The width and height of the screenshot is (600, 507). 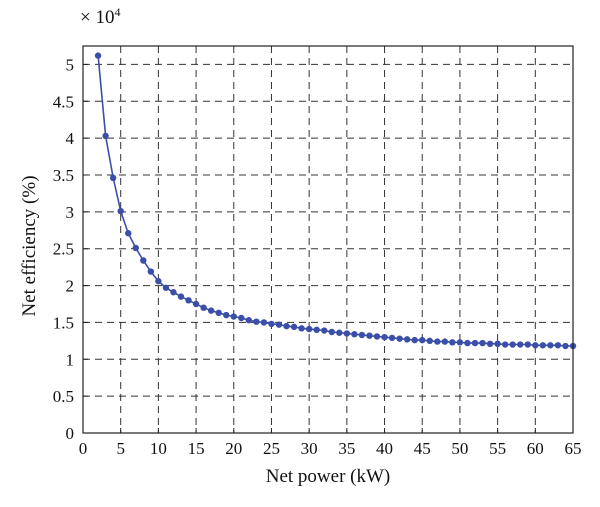 I want to click on y-tick-label: 3.5, so click(x=63, y=175).